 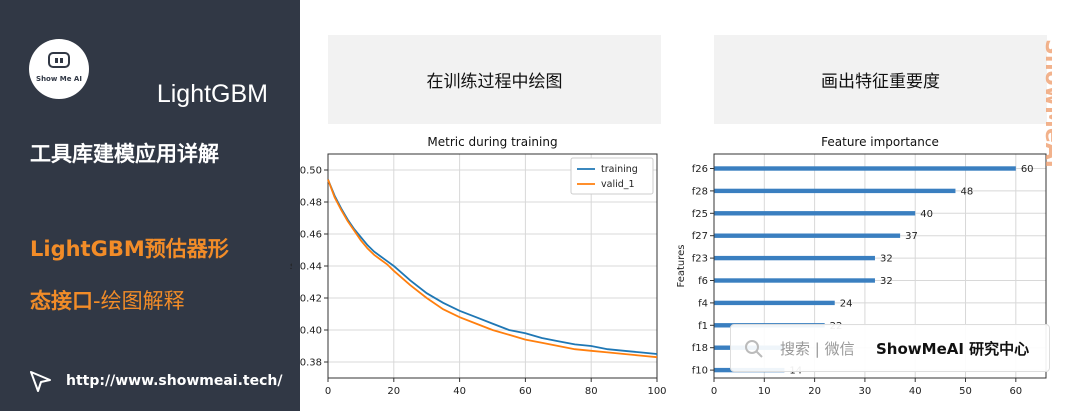 What do you see at coordinates (212, 94) in the screenshot?
I see `sidebar-title: LightGBM` at bounding box center [212, 94].